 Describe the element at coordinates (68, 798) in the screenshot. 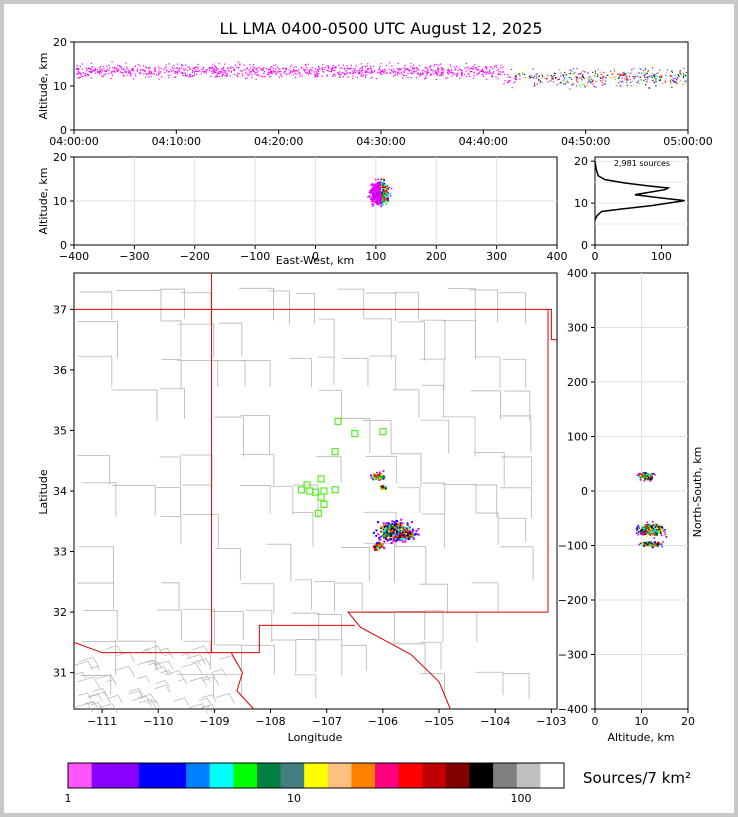

I see `colorbar-tick-1: 1` at that location.